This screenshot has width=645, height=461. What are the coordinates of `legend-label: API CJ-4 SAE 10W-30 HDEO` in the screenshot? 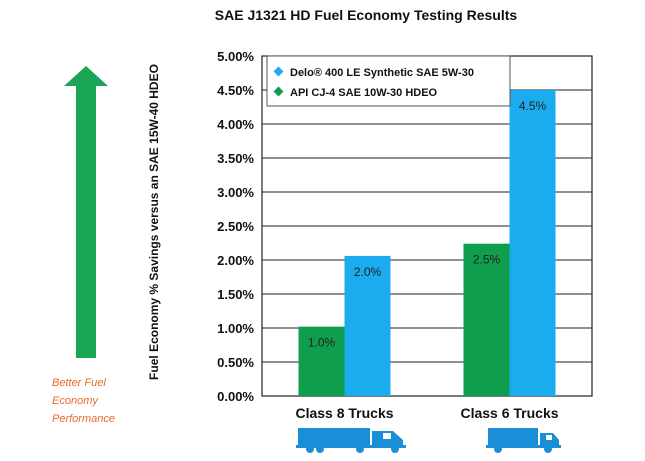 It's located at (364, 93).